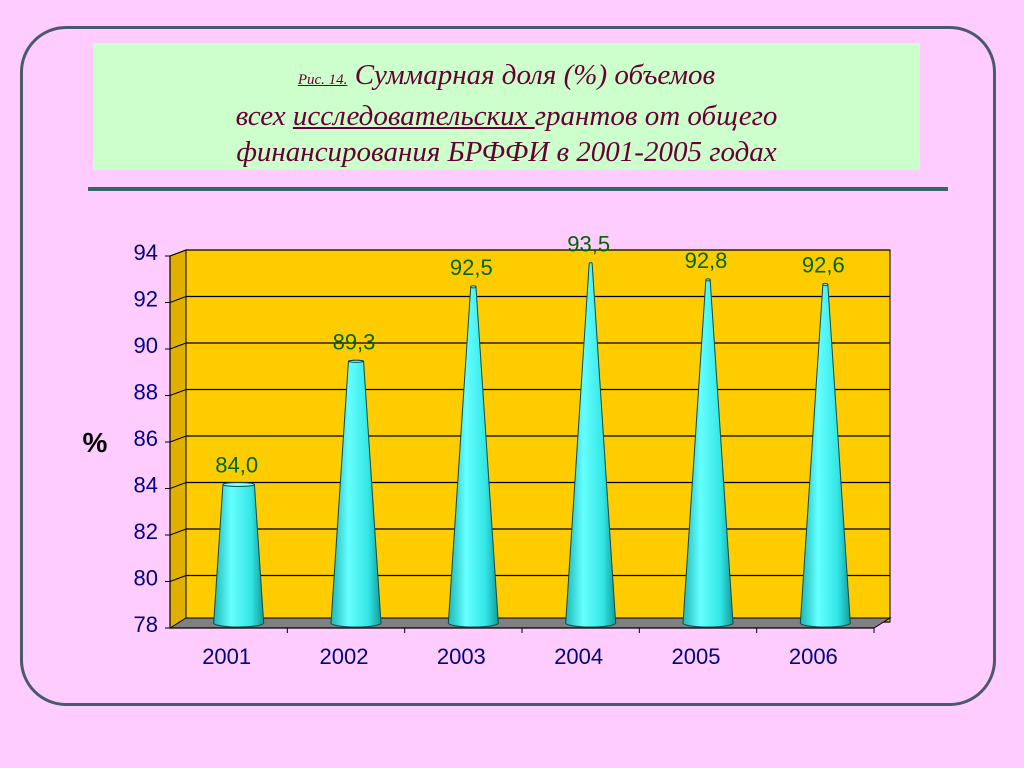 This screenshot has height=768, width=1024. Describe the element at coordinates (146, 531) in the screenshot. I see `y-tick-label: 82` at that location.